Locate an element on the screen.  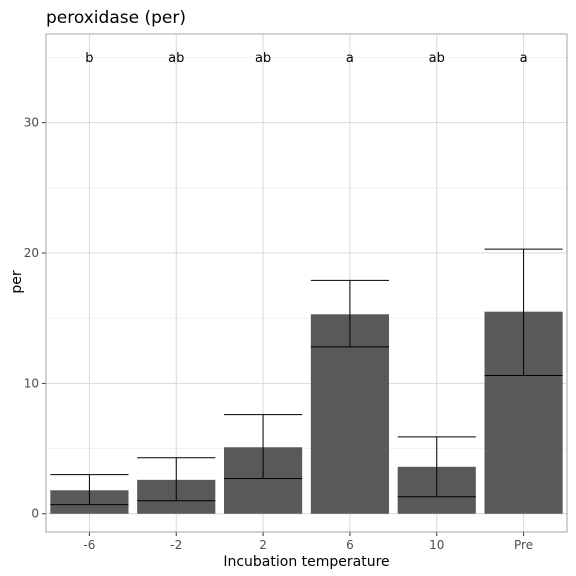
x-tick-label: 2 is located at coordinates (263, 545).